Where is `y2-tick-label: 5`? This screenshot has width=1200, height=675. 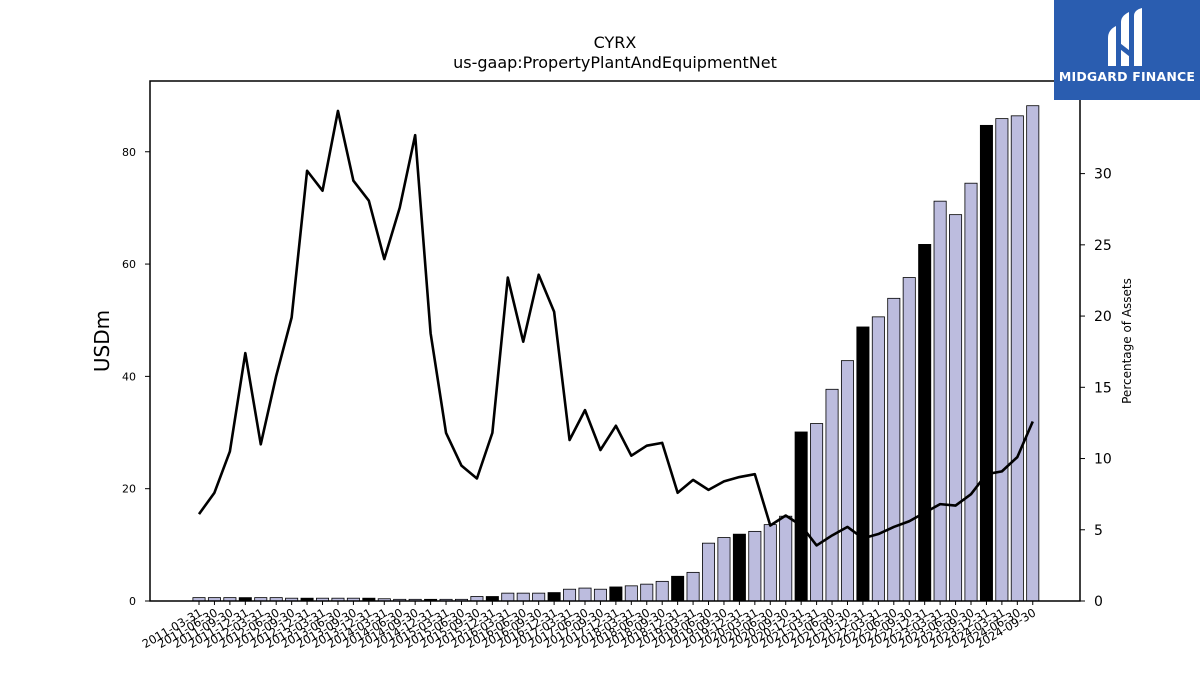 y2-tick-label: 5 is located at coordinates (1098, 531).